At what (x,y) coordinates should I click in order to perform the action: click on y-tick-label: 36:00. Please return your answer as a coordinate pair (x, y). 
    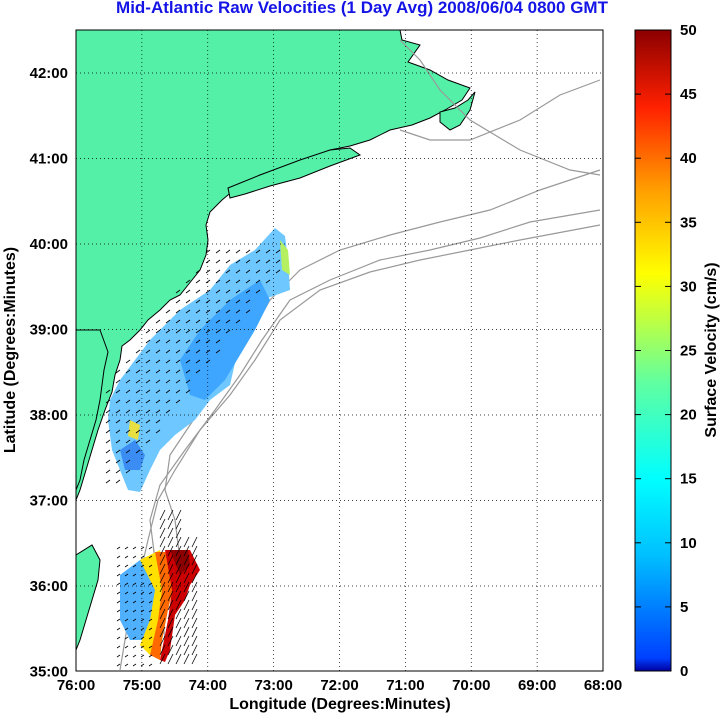
    Looking at the image, I should click on (49, 586).